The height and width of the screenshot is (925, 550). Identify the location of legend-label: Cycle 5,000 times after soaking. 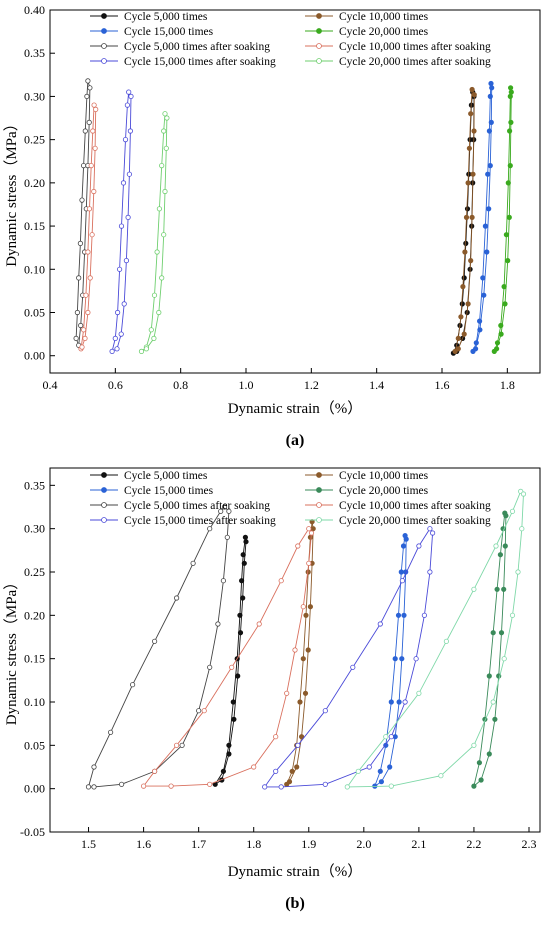
(197, 506).